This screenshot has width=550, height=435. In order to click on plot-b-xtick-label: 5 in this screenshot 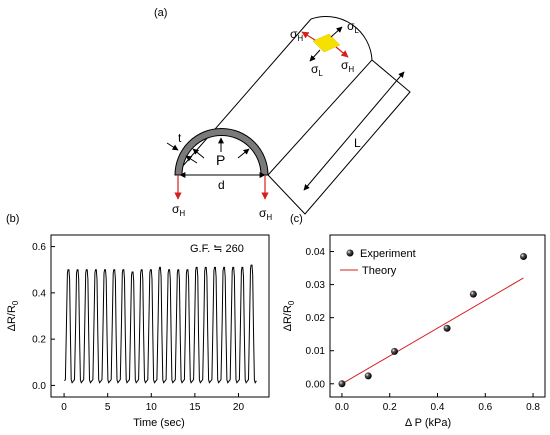, I will do `click(108, 407)`.